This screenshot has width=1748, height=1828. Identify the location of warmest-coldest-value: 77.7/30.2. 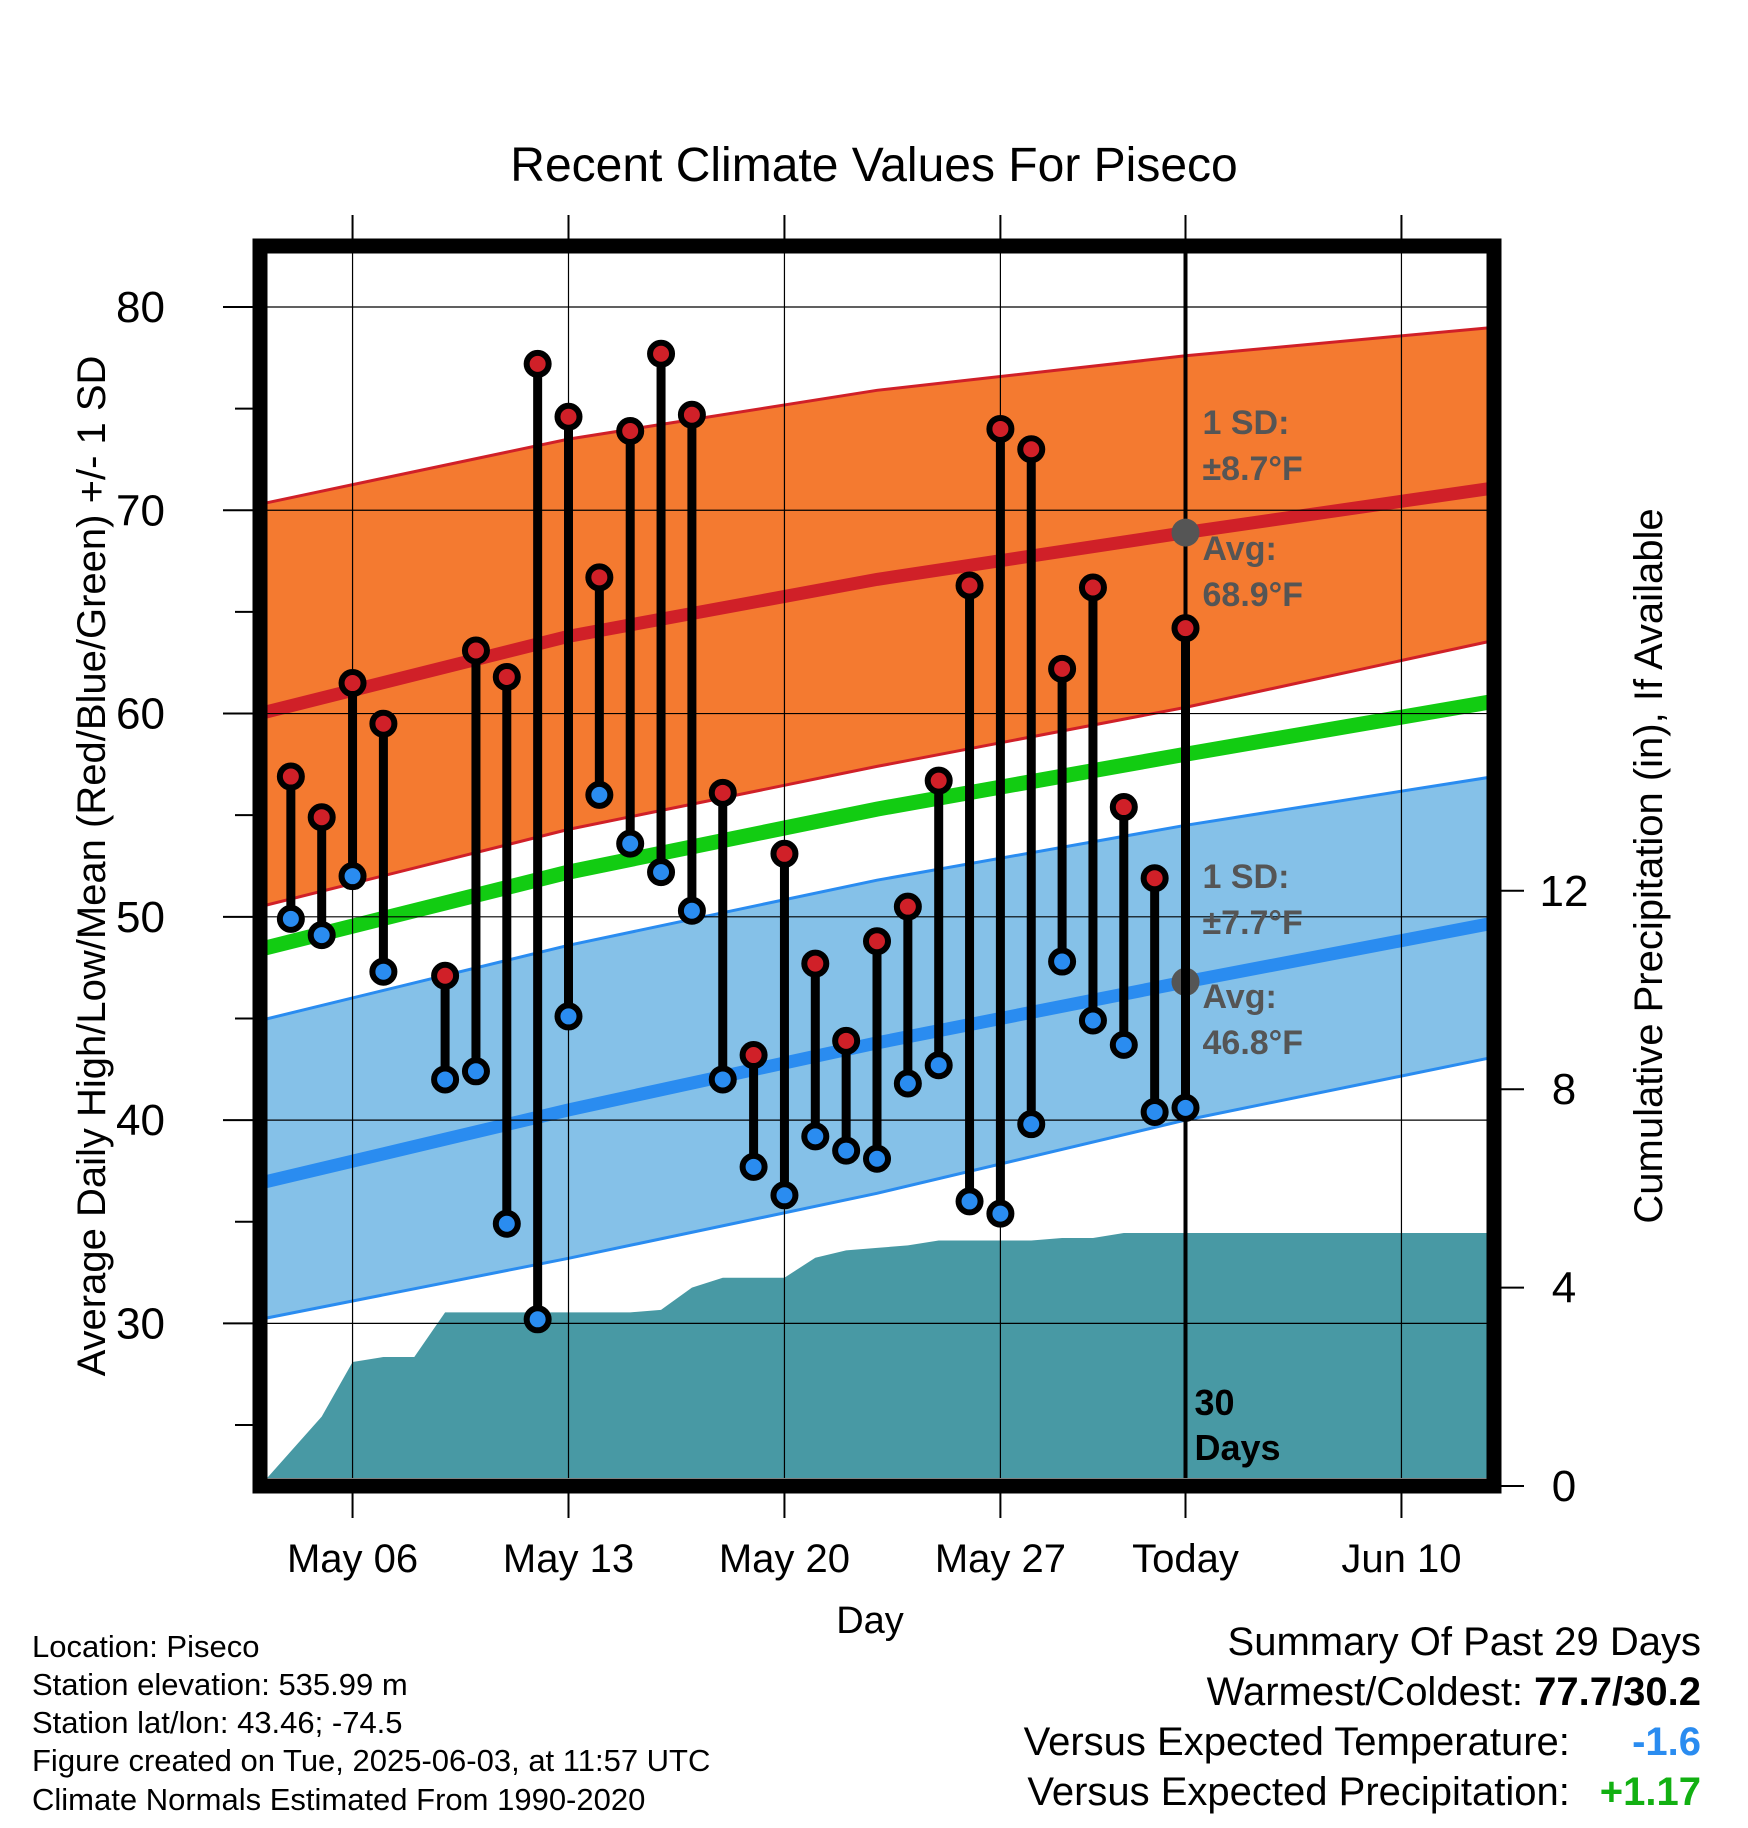
(1617, 1692).